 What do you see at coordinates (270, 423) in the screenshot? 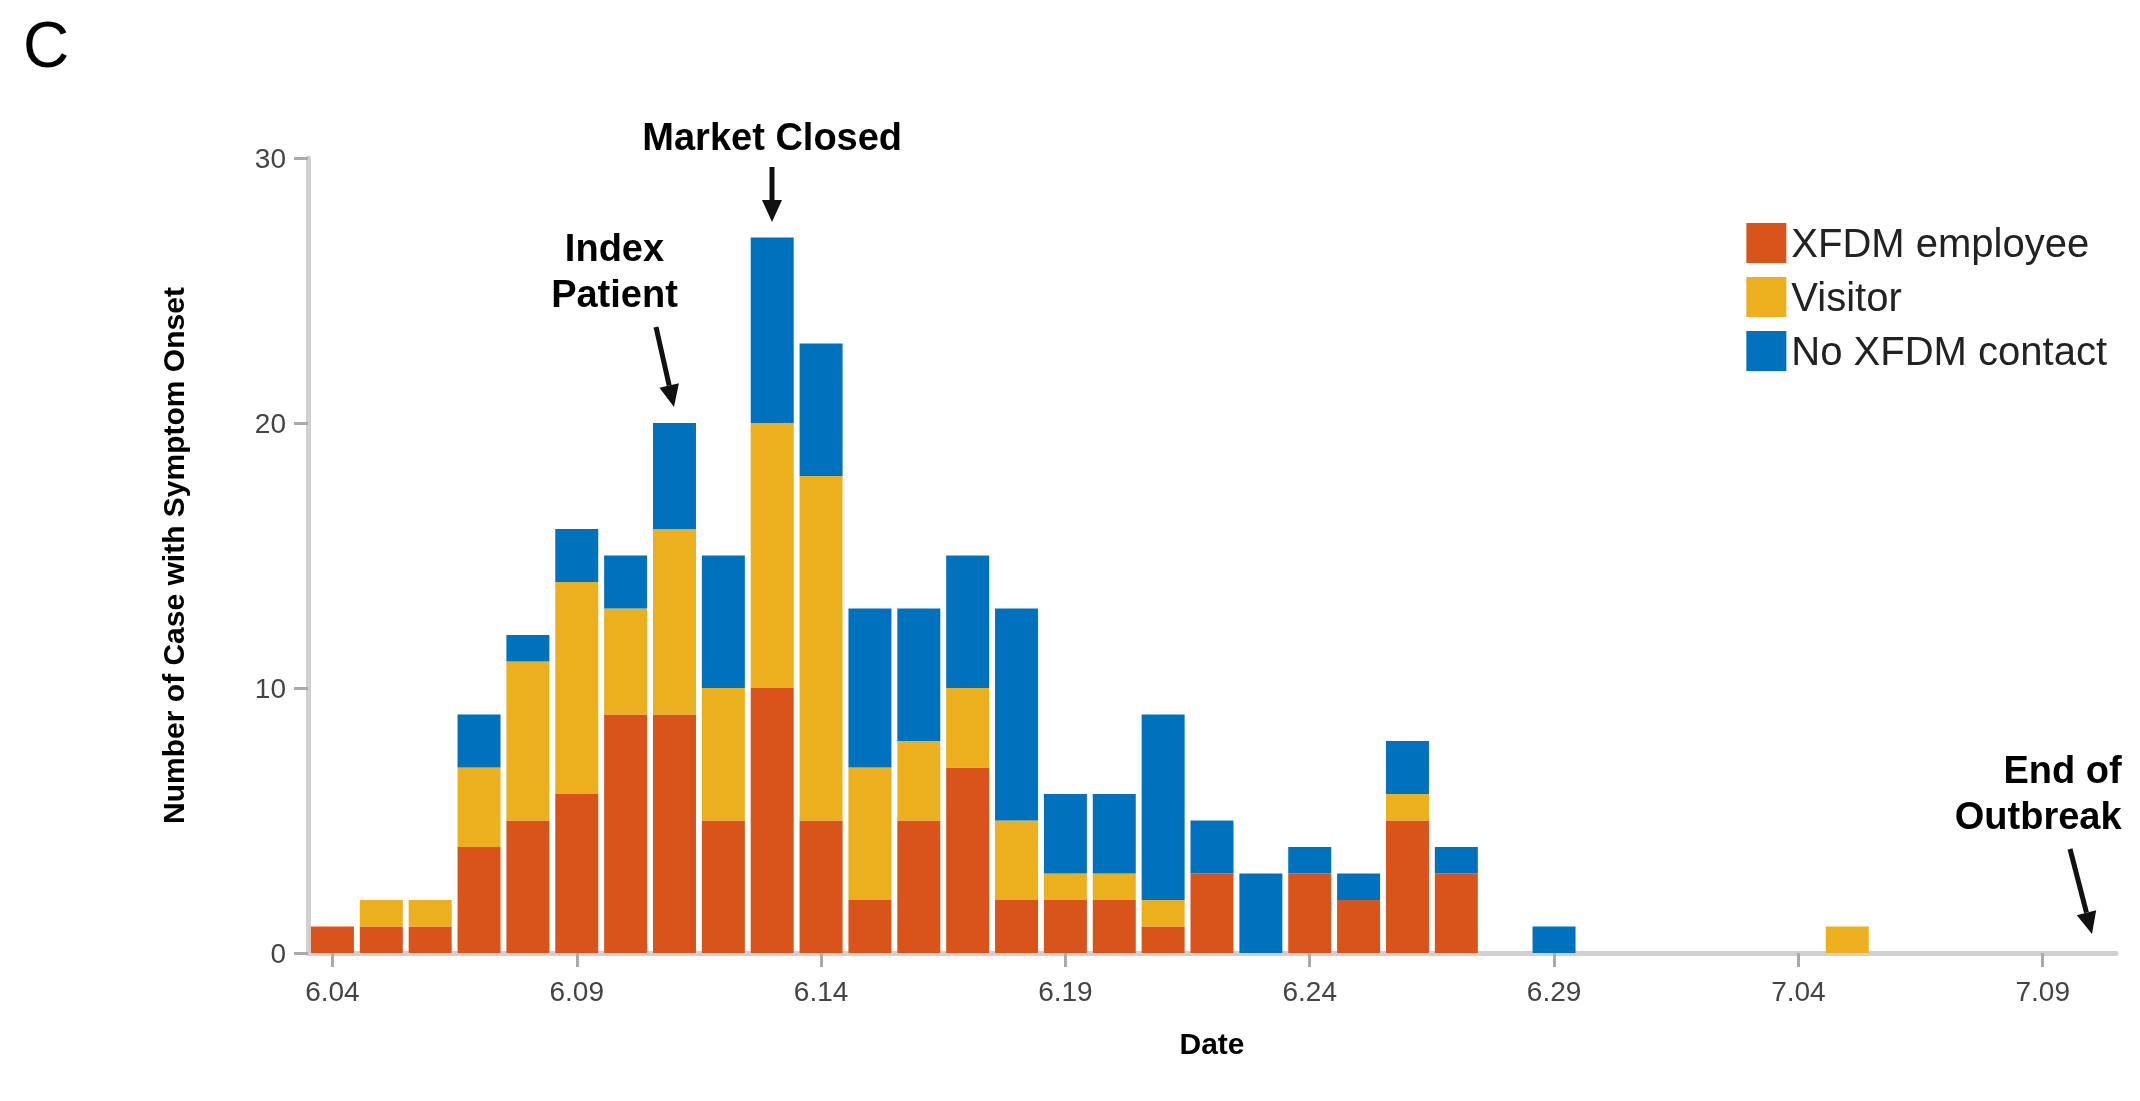
I see `y-tick-label: 20` at bounding box center [270, 423].